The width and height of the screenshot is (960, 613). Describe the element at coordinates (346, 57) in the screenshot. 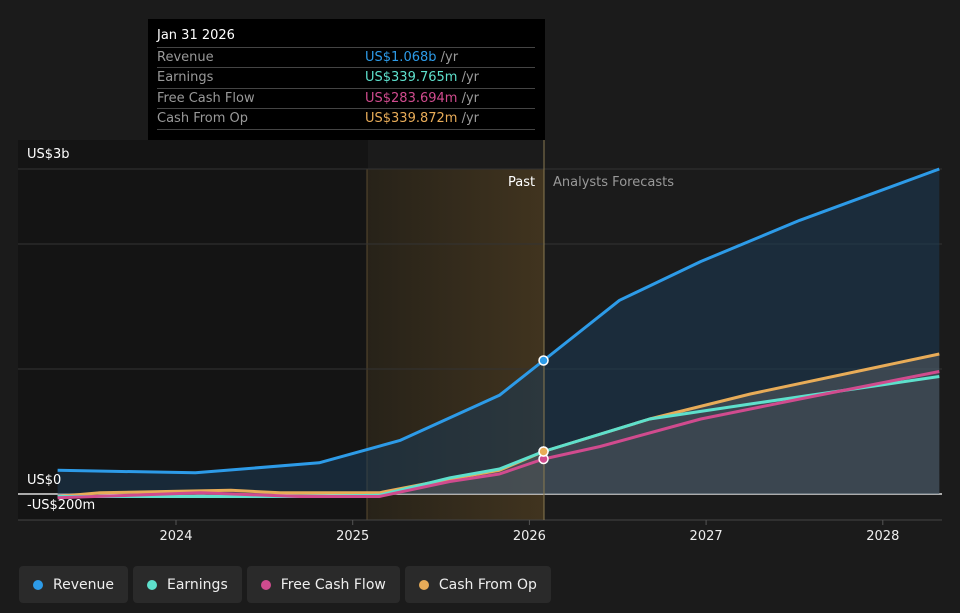

I see `tooltip-row-revenue: Revenue US$1.068b /yr` at that location.